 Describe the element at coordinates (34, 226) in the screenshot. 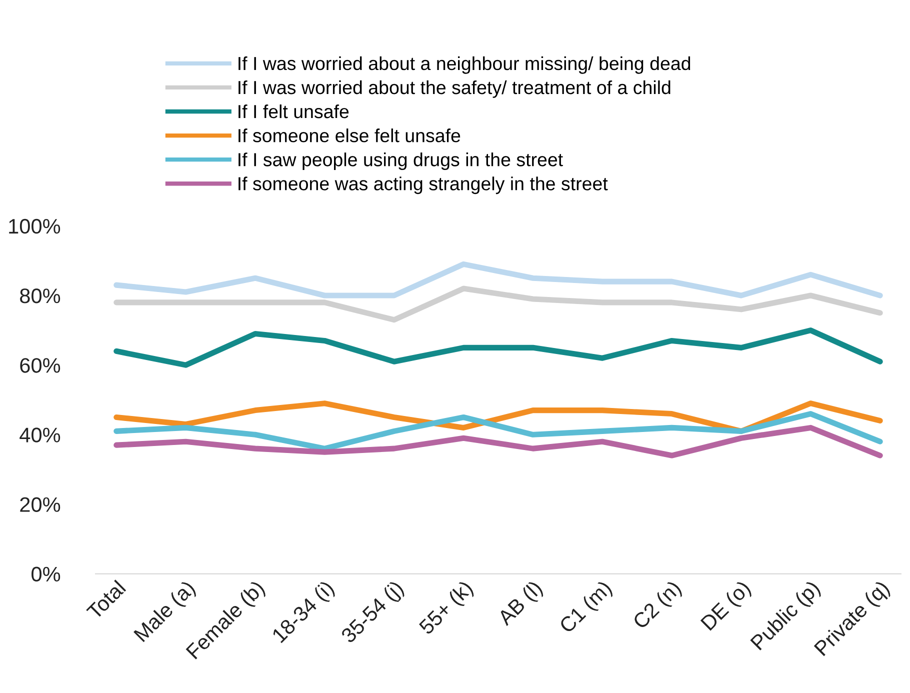

I see `y-tick-label: 100%` at that location.